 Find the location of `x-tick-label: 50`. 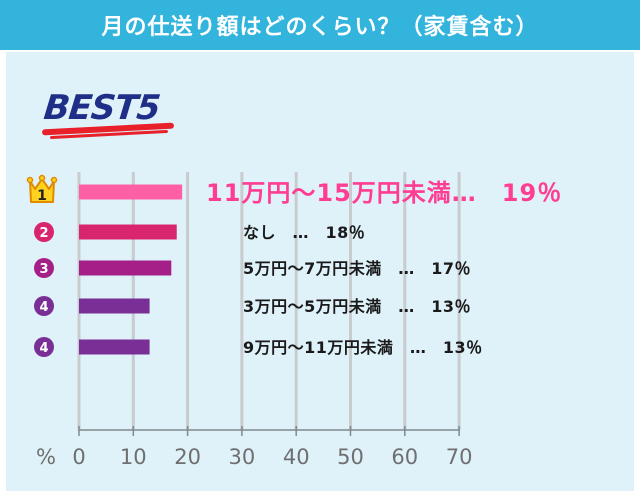

x-tick-label: 50 is located at coordinates (350, 457).